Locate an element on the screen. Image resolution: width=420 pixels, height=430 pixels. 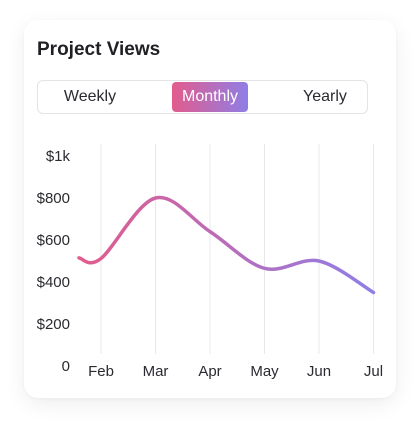
x-tick-label-mar: Mar is located at coordinates (156, 371).